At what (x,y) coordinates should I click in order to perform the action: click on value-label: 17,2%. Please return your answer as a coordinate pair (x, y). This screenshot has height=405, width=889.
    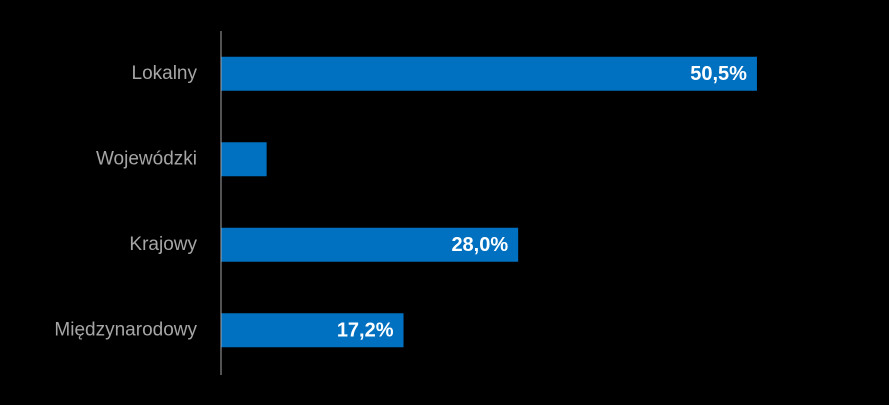
    Looking at the image, I should click on (365, 331).